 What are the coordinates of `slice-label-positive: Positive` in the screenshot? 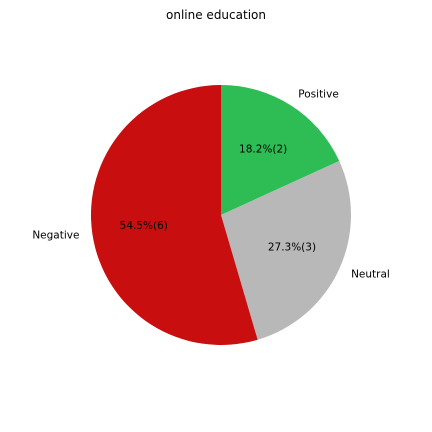 It's located at (318, 95).